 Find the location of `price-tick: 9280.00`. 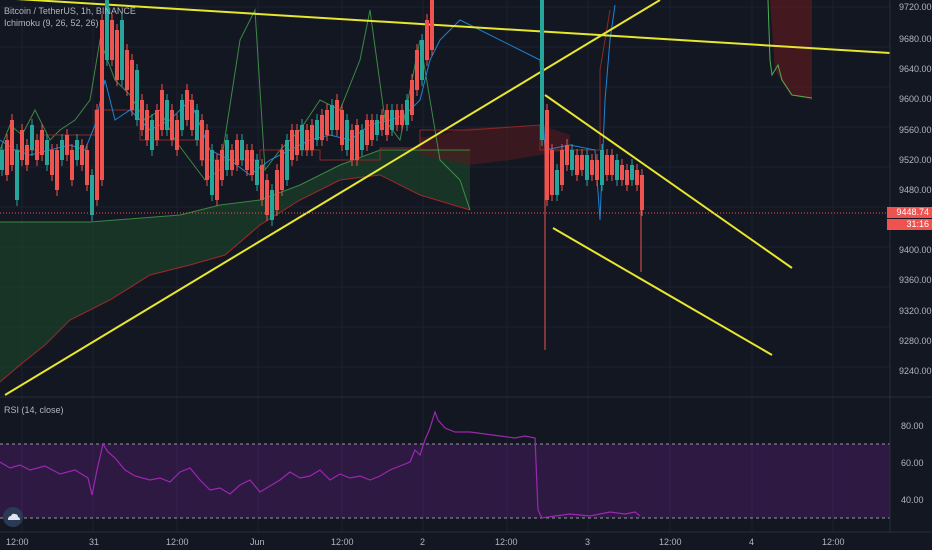

price-tick: 9280.00 is located at coordinates (915, 341).